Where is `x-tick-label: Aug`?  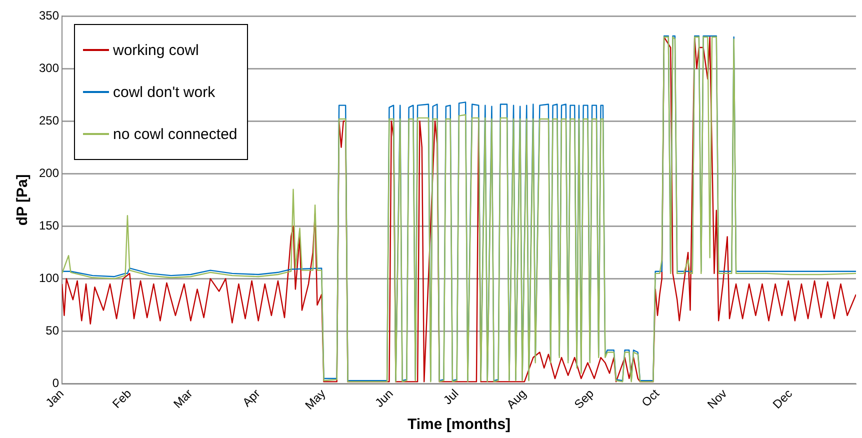
x-tick-label: Aug is located at coordinates (516, 399).